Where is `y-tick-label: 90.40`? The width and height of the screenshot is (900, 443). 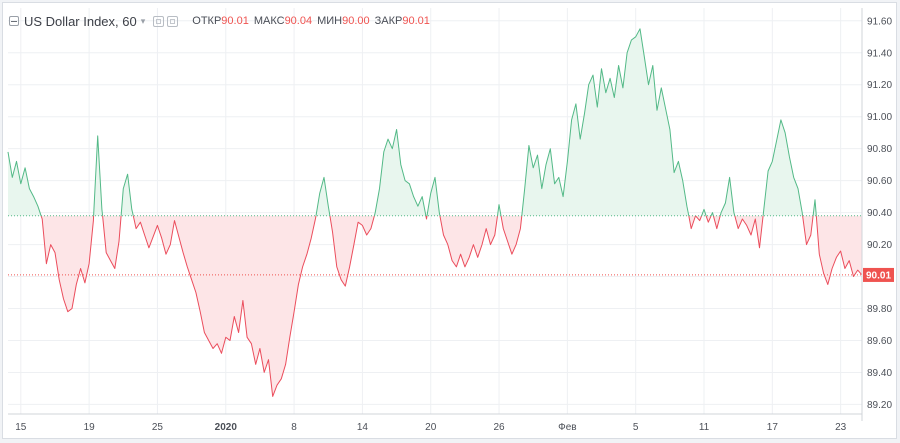
y-tick-label: 90.40 is located at coordinates (879, 213).